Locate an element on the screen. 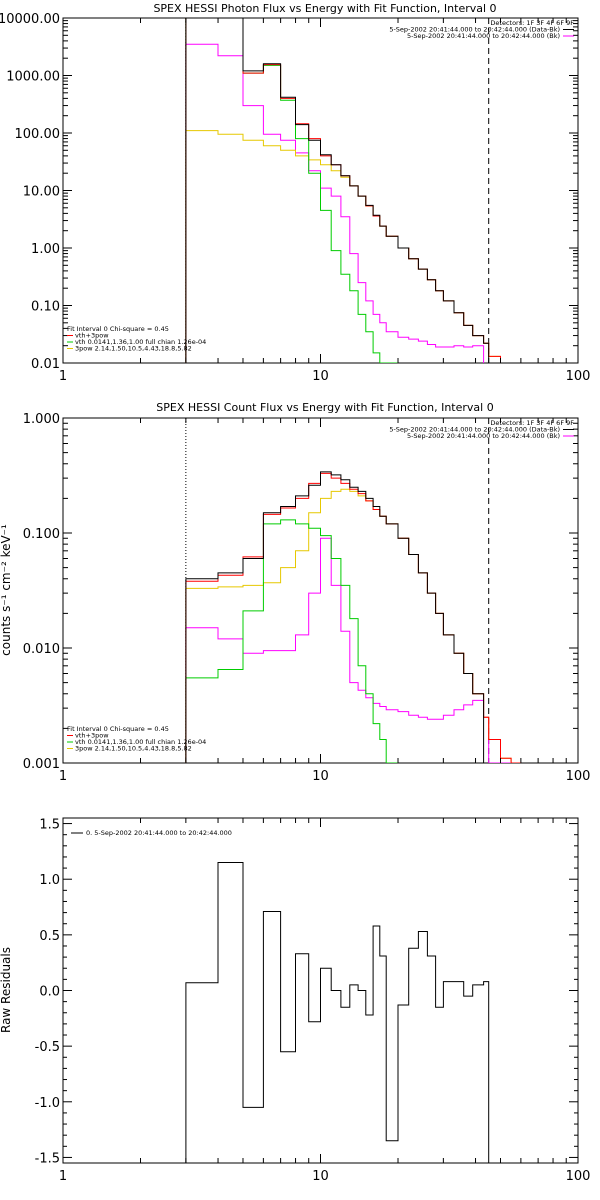 The image size is (600, 1200). series-residual is located at coordinates (337, 1012).